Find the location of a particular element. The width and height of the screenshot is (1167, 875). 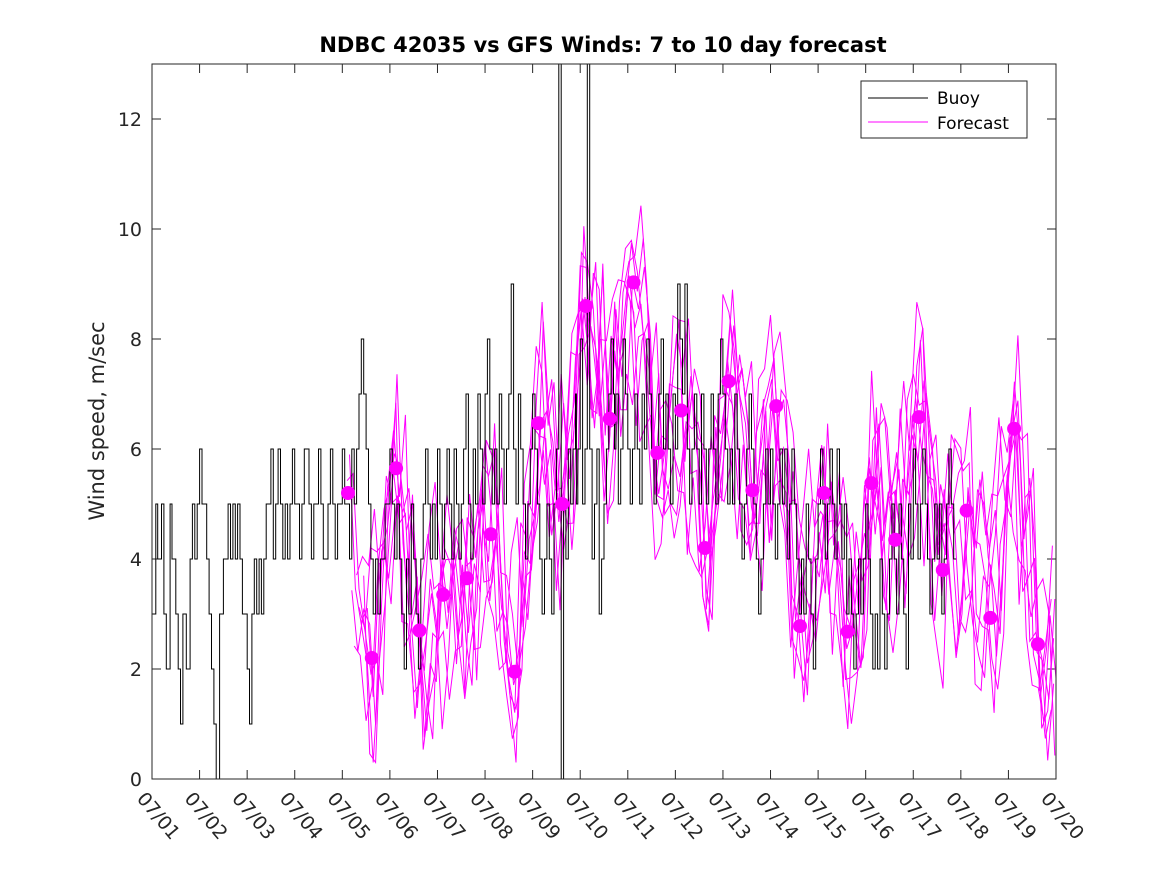

x-tick-label-14: 07/15 is located at coordinates (824, 816).